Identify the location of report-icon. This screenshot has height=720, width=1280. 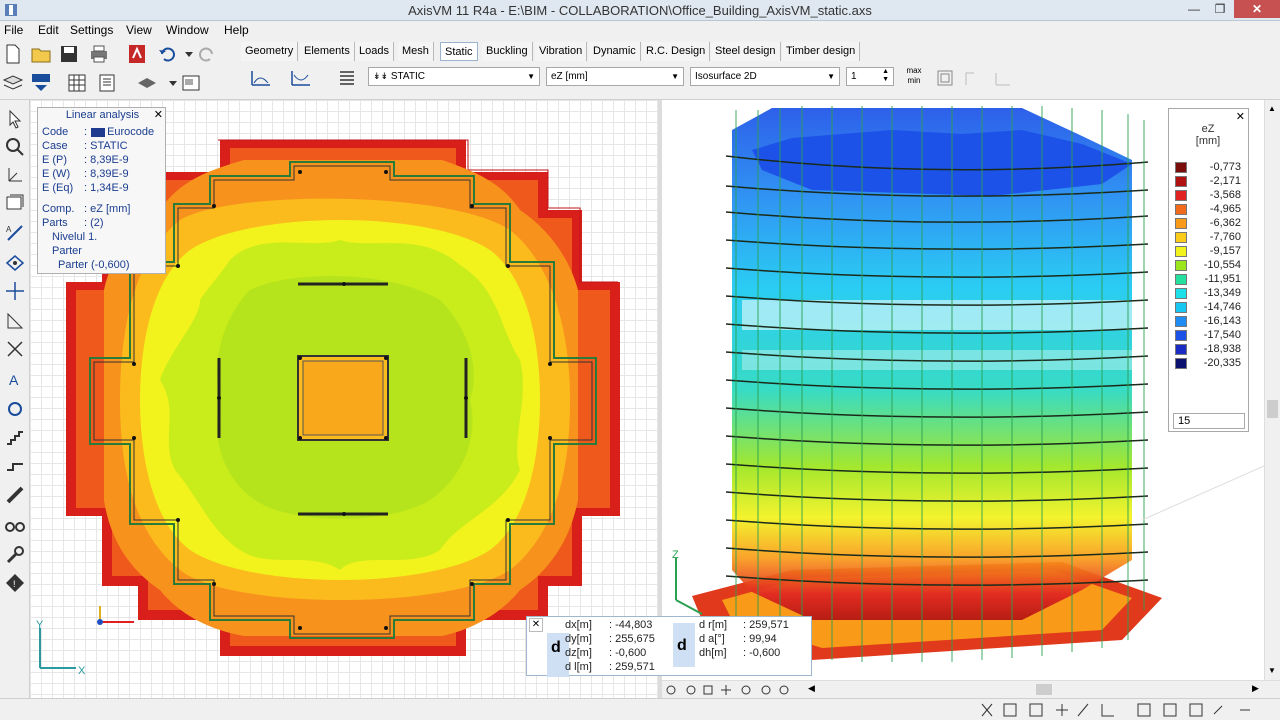
(107, 83).